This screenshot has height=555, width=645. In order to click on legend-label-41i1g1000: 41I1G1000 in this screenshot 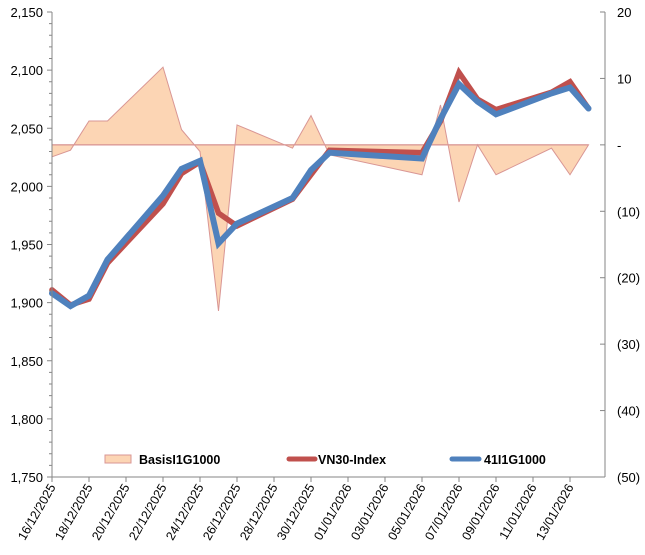, I will do `click(515, 460)`.